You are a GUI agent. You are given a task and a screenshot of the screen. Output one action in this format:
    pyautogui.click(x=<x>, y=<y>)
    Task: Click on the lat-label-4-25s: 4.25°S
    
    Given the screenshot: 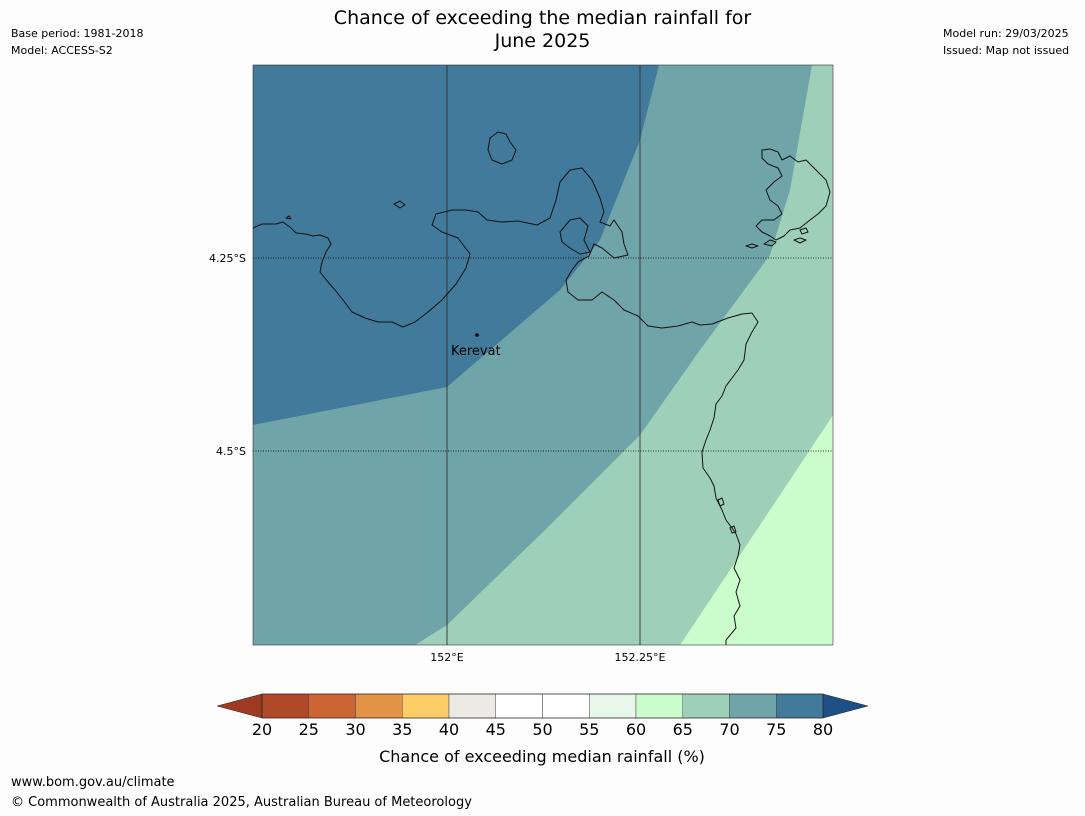 What is the action you would take?
    pyautogui.click(x=227, y=258)
    